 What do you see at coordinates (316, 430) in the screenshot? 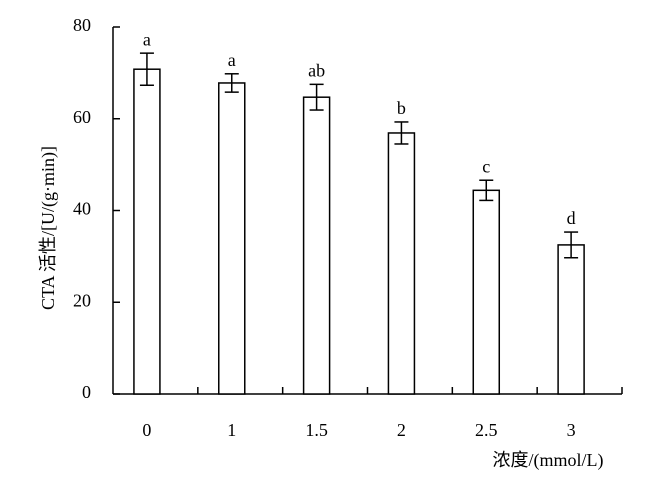
I see `x-tick-label: 1.5` at bounding box center [316, 430].